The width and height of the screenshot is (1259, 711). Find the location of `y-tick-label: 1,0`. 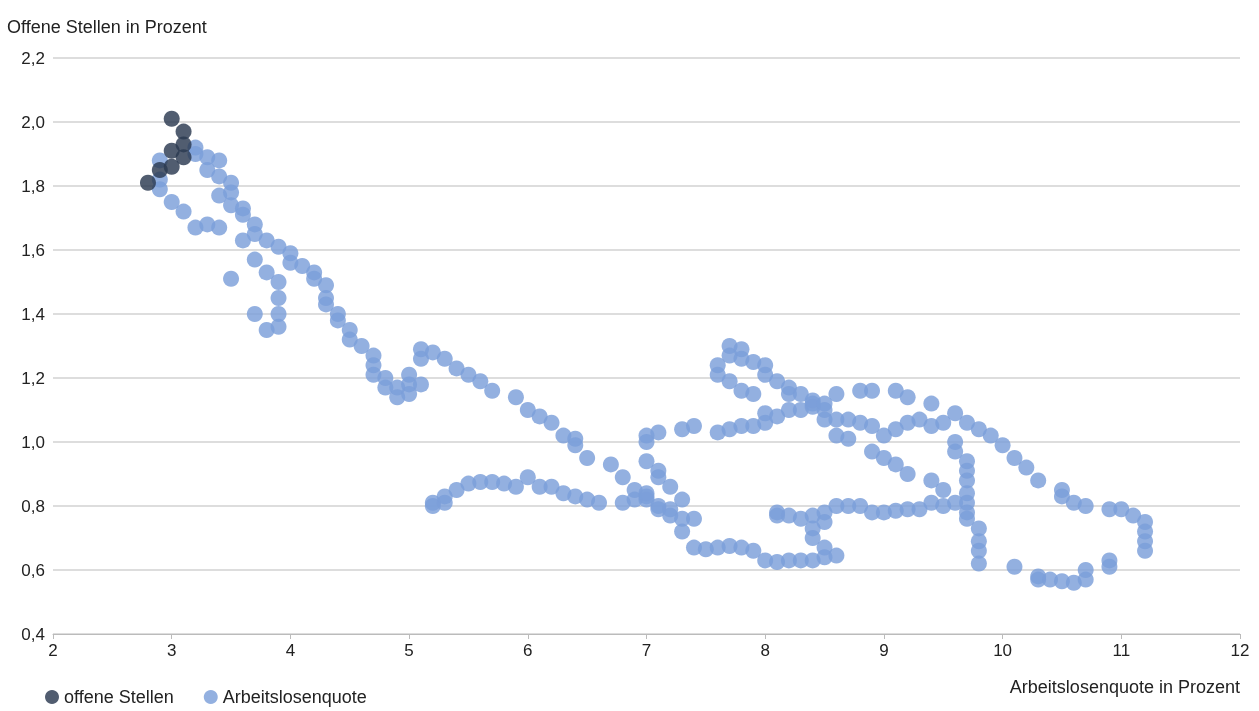

y-tick-label: 1,0 is located at coordinates (33, 442).